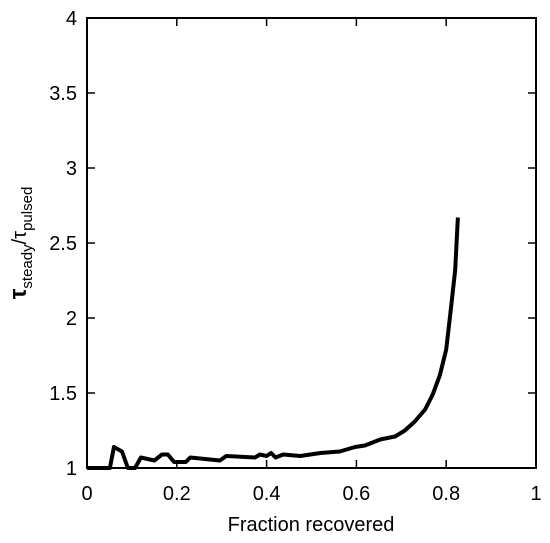  I want to click on y-tick-label: 3, so click(71, 169).